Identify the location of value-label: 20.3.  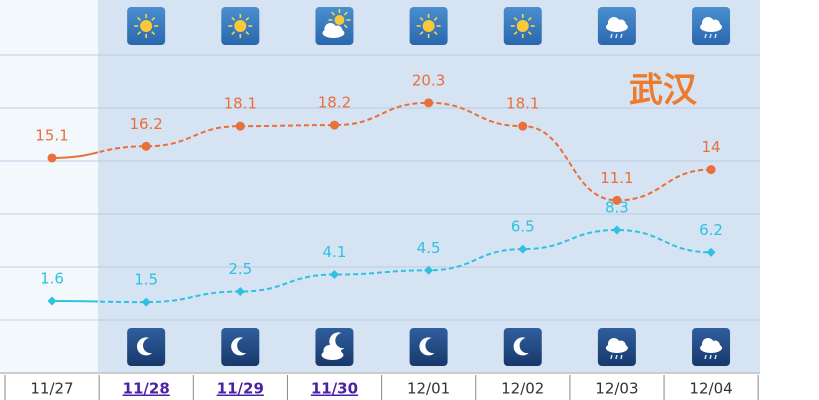
(428, 80).